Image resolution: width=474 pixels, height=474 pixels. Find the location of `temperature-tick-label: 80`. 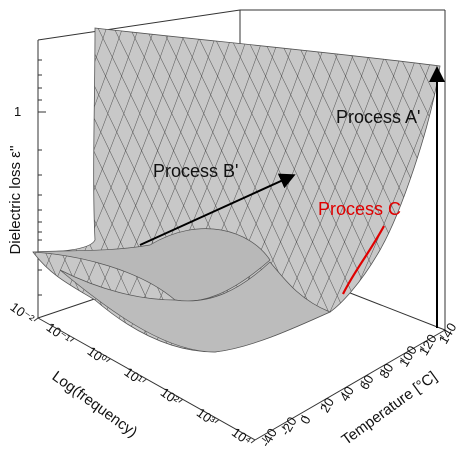

temperature-tick-label: 80 is located at coordinates (386, 371).